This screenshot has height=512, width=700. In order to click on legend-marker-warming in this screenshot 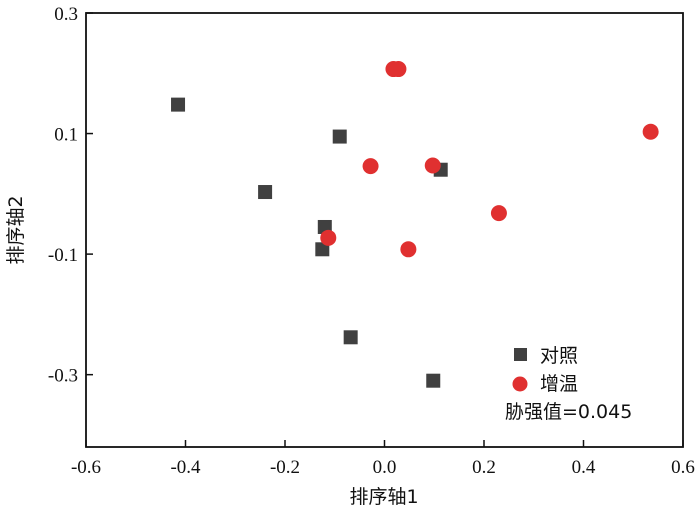, I will do `click(520, 384)`.